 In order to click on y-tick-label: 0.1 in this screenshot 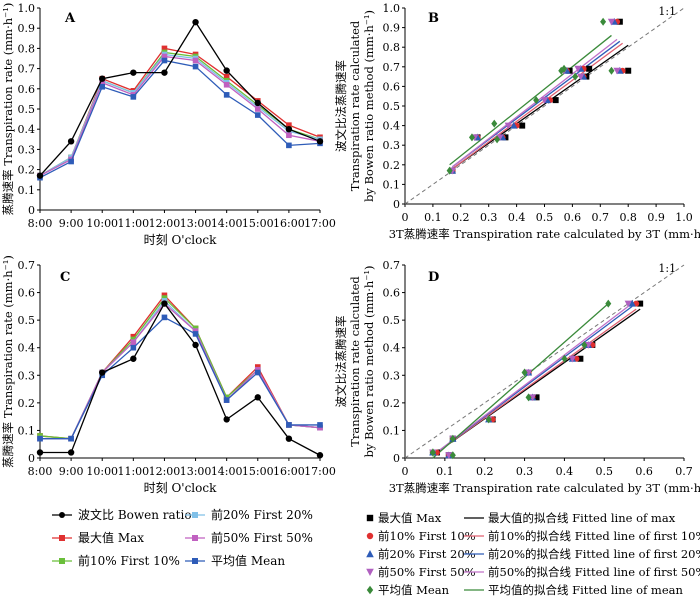, I will do `click(392, 184)`.